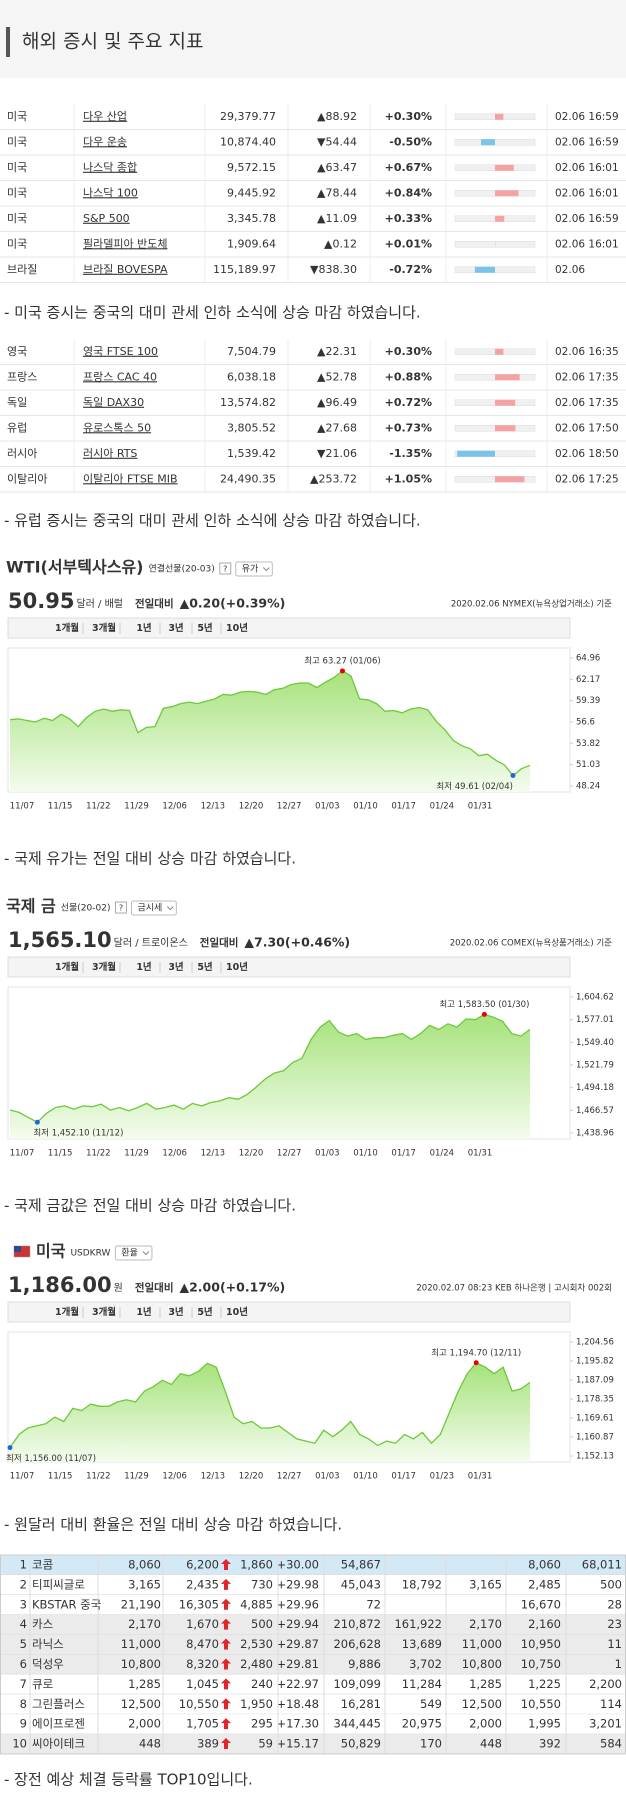 This screenshot has height=1805, width=626. Describe the element at coordinates (78, 1133) in the screenshot. I see `low-label: 최저 1,452.10 (11/12)` at that location.